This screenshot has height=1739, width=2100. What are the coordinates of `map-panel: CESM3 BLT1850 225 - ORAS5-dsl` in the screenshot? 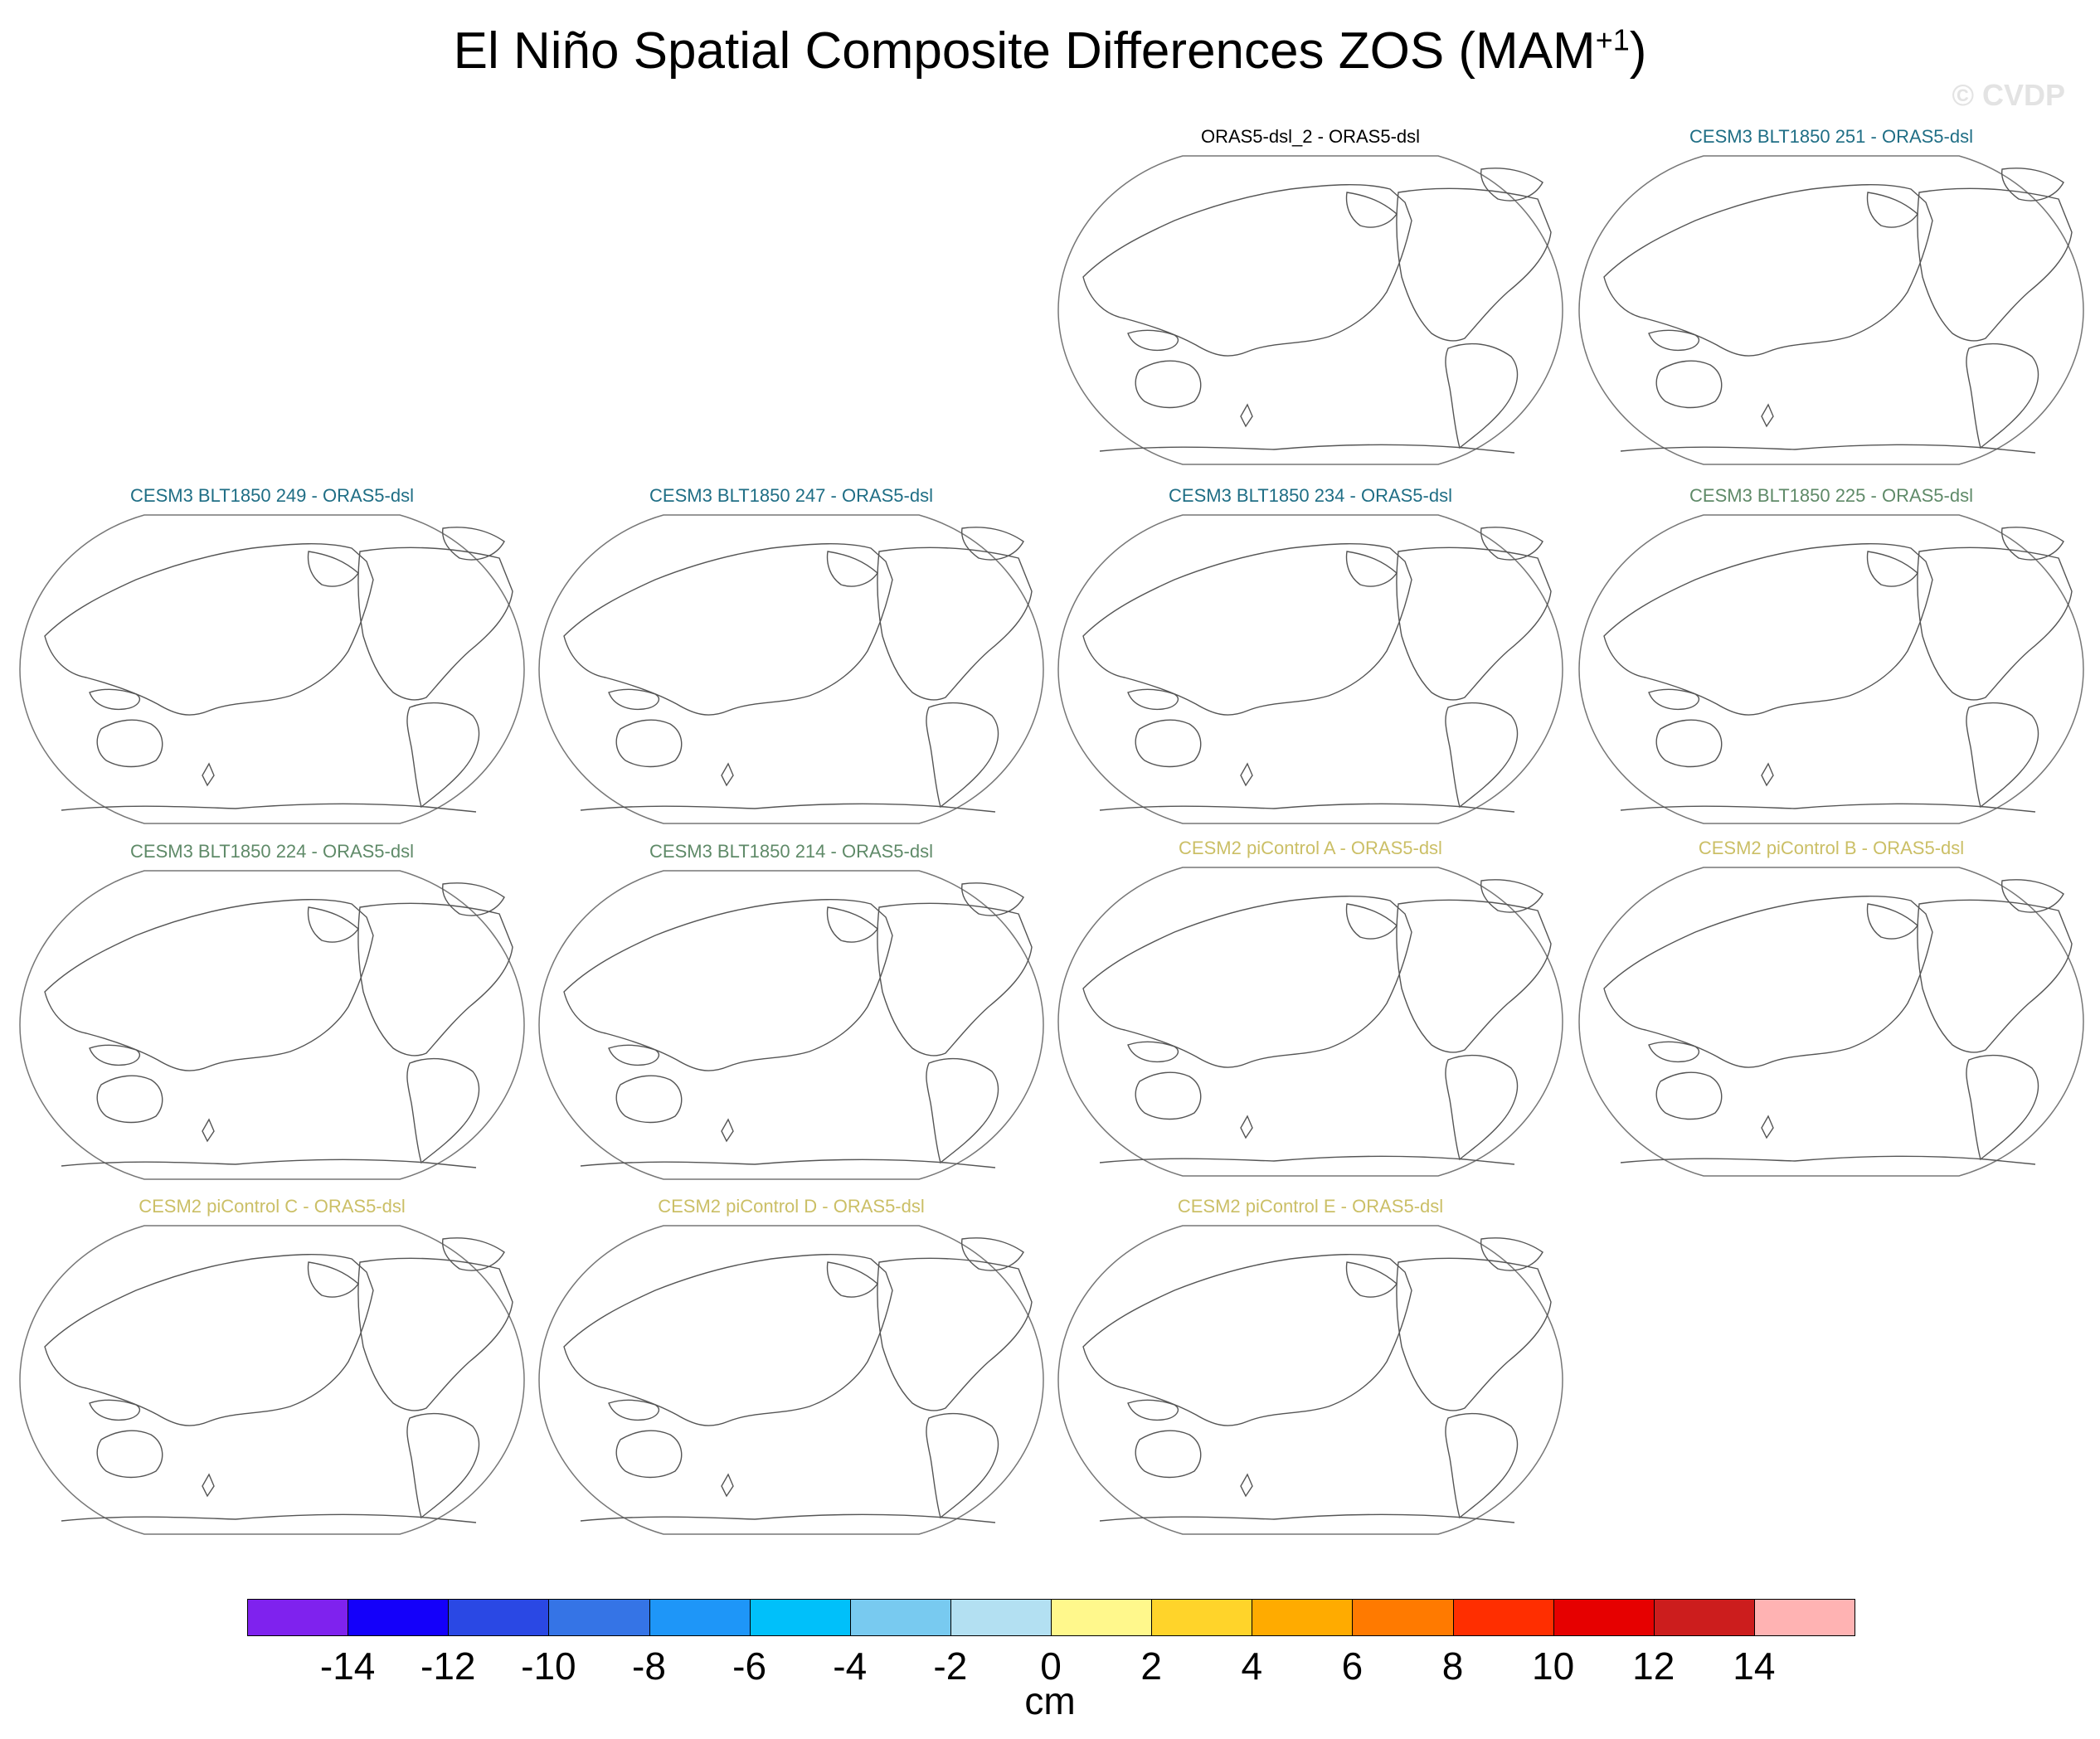 It's located at (1831, 655).